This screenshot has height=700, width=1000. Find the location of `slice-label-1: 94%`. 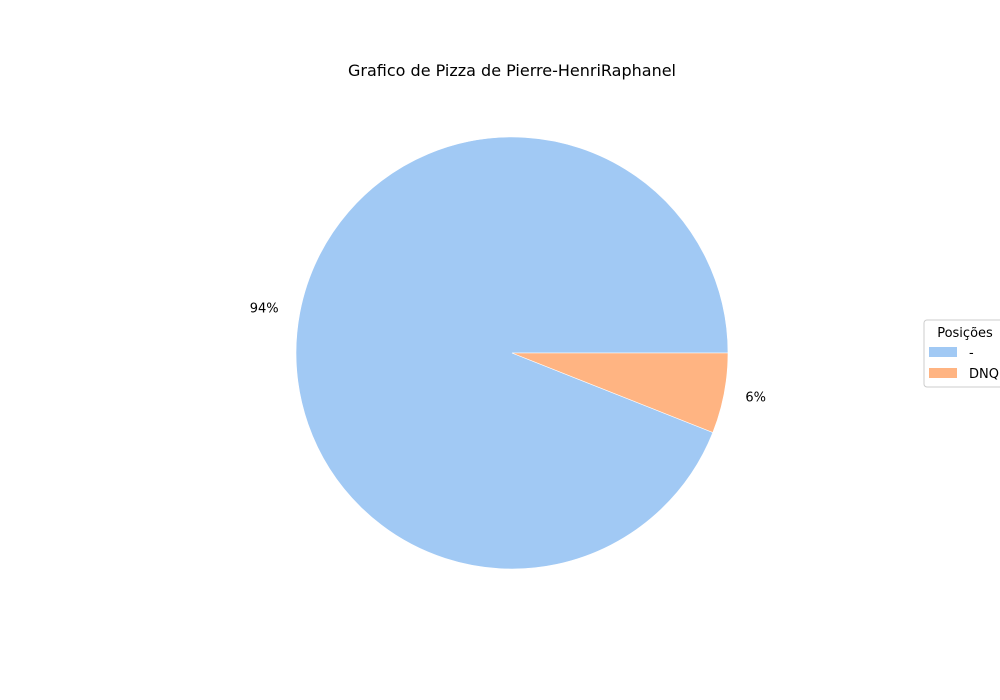

slice-label-1: 94% is located at coordinates (264, 308).